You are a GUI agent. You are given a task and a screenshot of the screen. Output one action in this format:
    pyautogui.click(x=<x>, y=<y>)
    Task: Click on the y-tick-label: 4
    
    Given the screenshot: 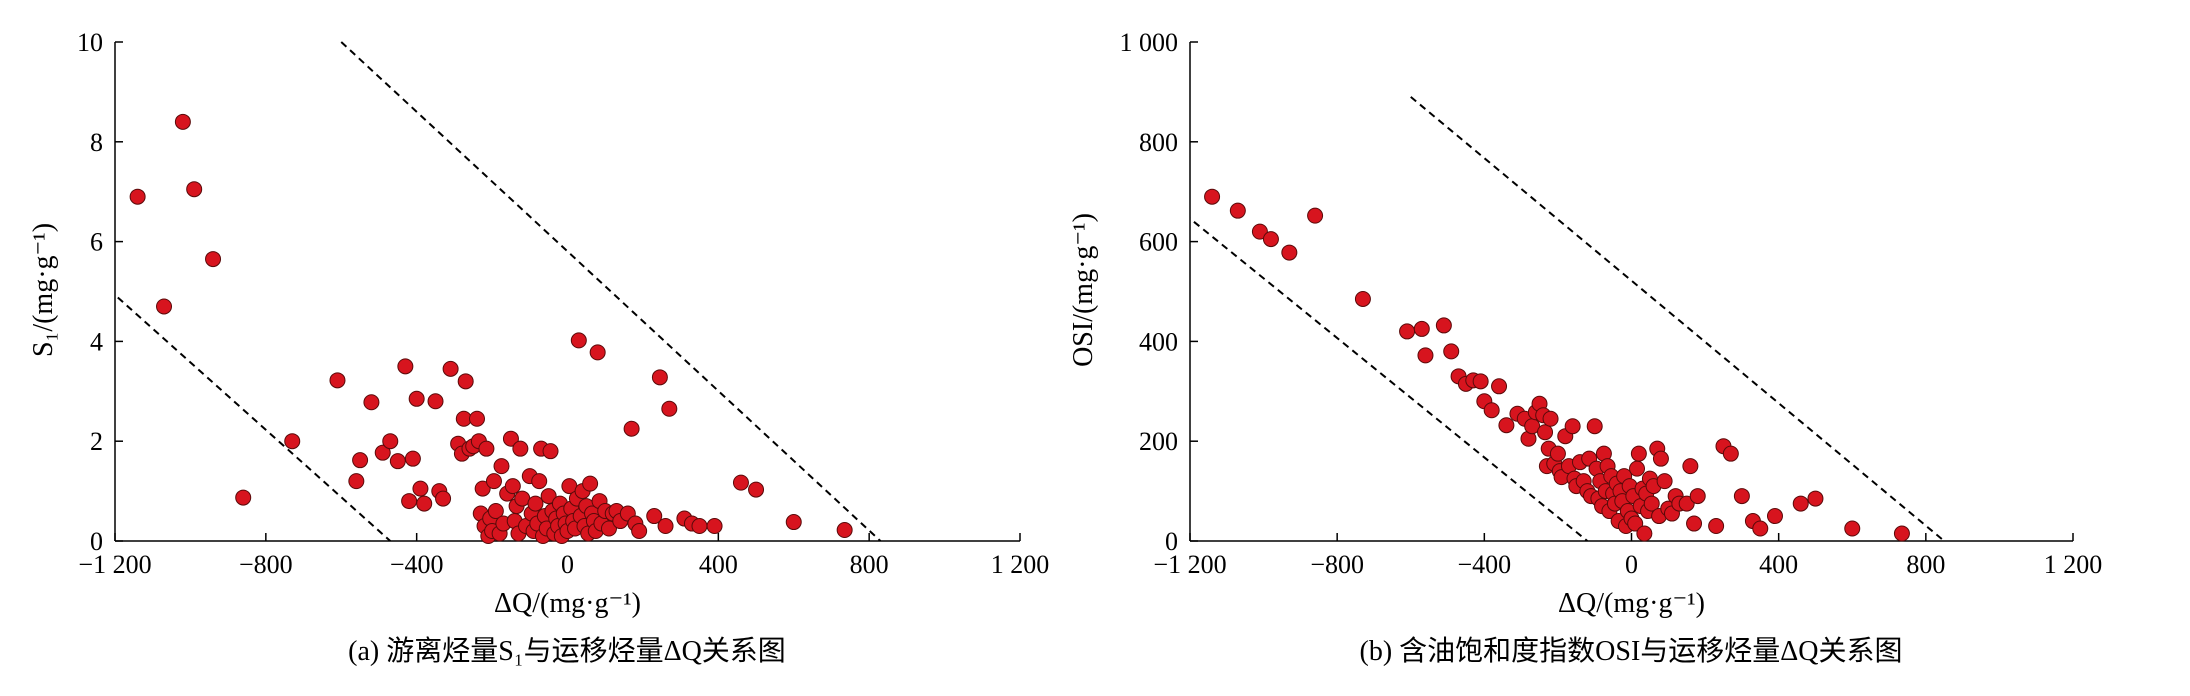 What is the action you would take?
    pyautogui.click(x=96, y=341)
    